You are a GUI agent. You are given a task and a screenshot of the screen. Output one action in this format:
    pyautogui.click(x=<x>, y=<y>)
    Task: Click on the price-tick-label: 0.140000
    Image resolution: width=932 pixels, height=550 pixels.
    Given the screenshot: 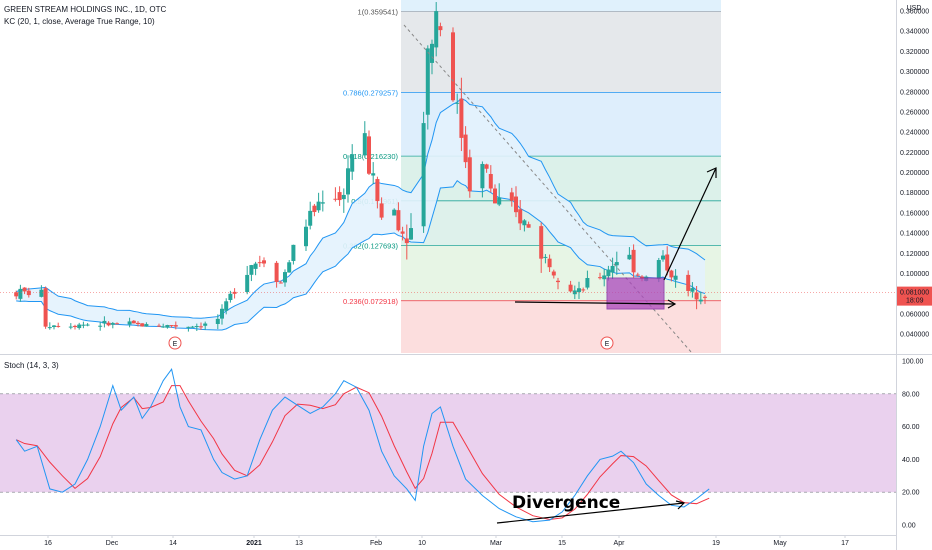 What is the action you would take?
    pyautogui.click(x=914, y=234)
    